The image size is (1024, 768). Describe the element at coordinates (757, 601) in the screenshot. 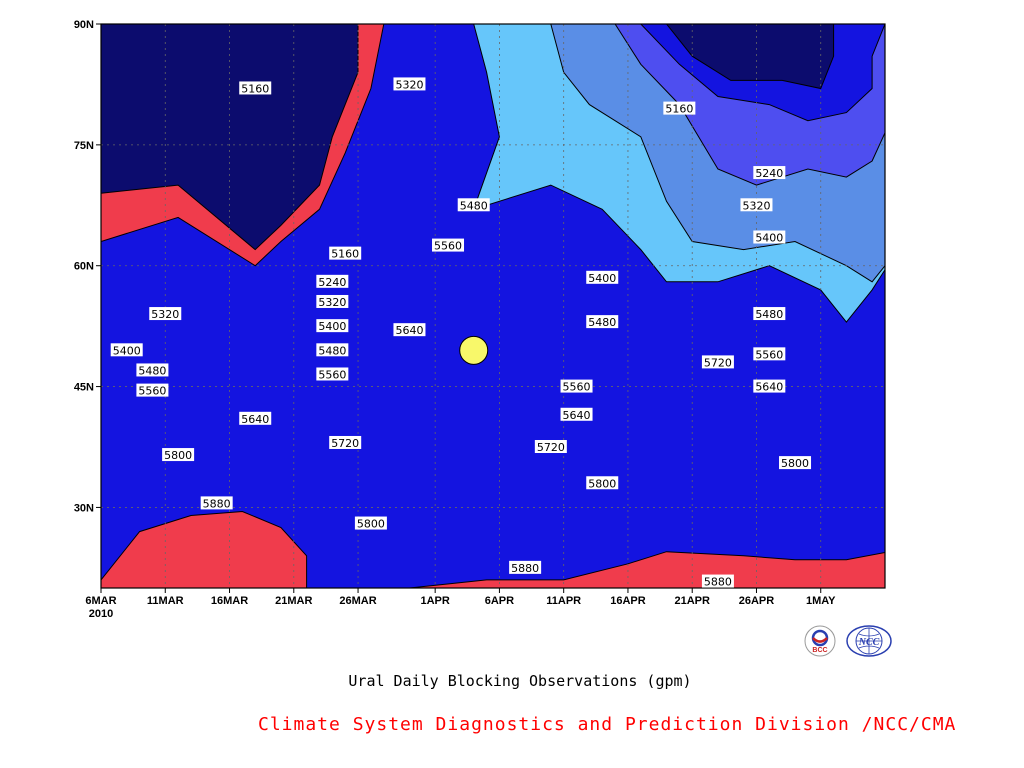

I see `x-tick-label: 26APR` at that location.